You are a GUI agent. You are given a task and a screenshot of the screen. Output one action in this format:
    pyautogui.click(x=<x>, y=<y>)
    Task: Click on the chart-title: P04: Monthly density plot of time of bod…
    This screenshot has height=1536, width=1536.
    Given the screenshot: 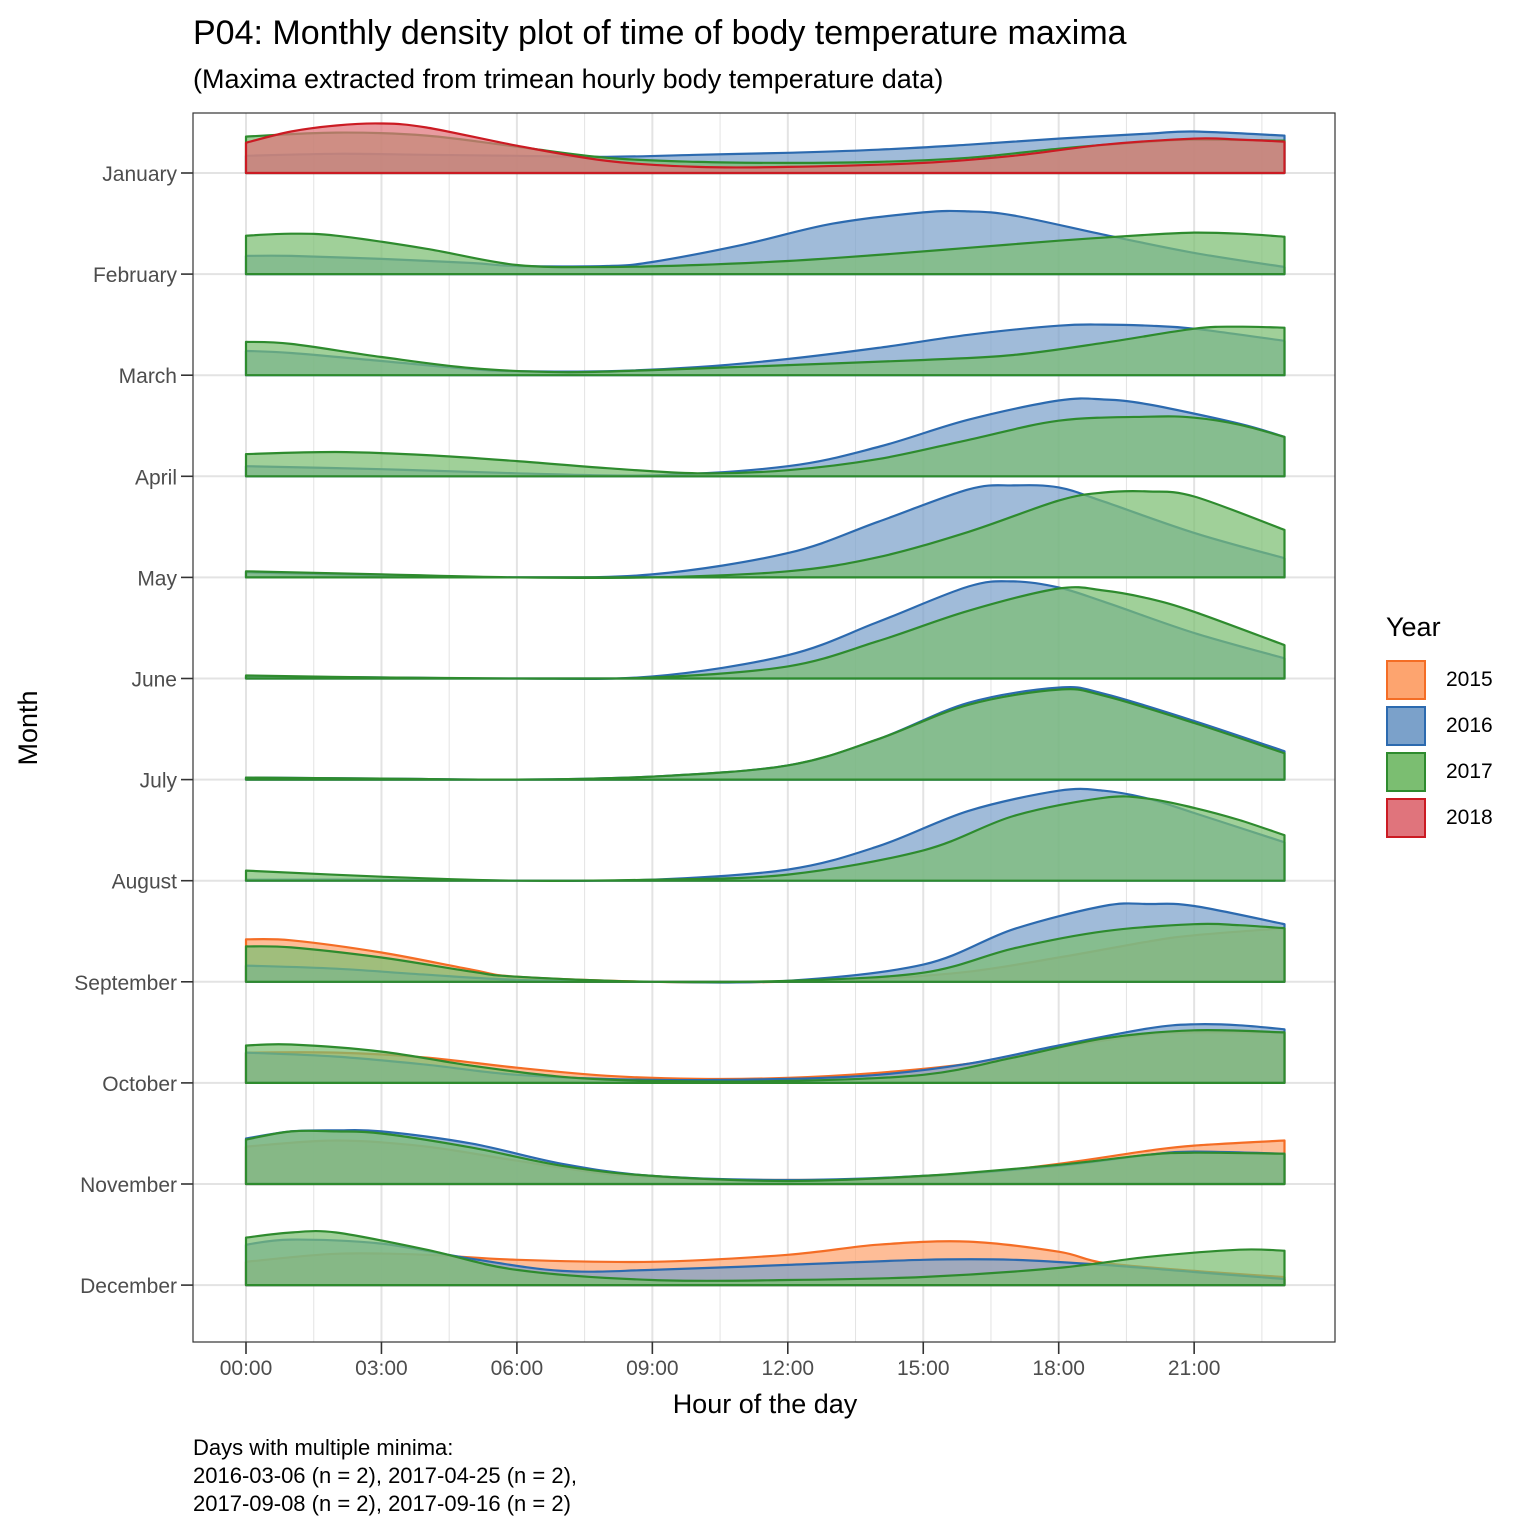 What is the action you would take?
    pyautogui.click(x=660, y=33)
    